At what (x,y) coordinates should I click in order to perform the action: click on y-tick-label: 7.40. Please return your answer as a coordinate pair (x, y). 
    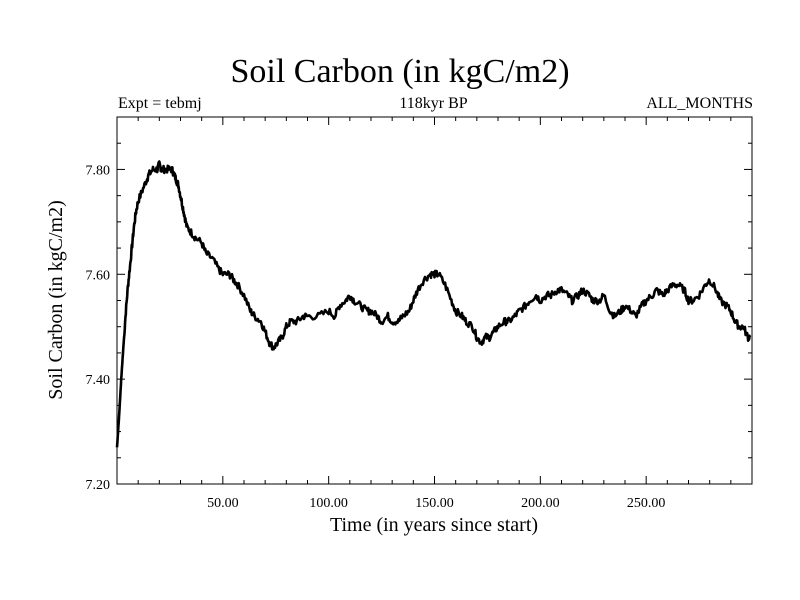
    Looking at the image, I should click on (98, 380).